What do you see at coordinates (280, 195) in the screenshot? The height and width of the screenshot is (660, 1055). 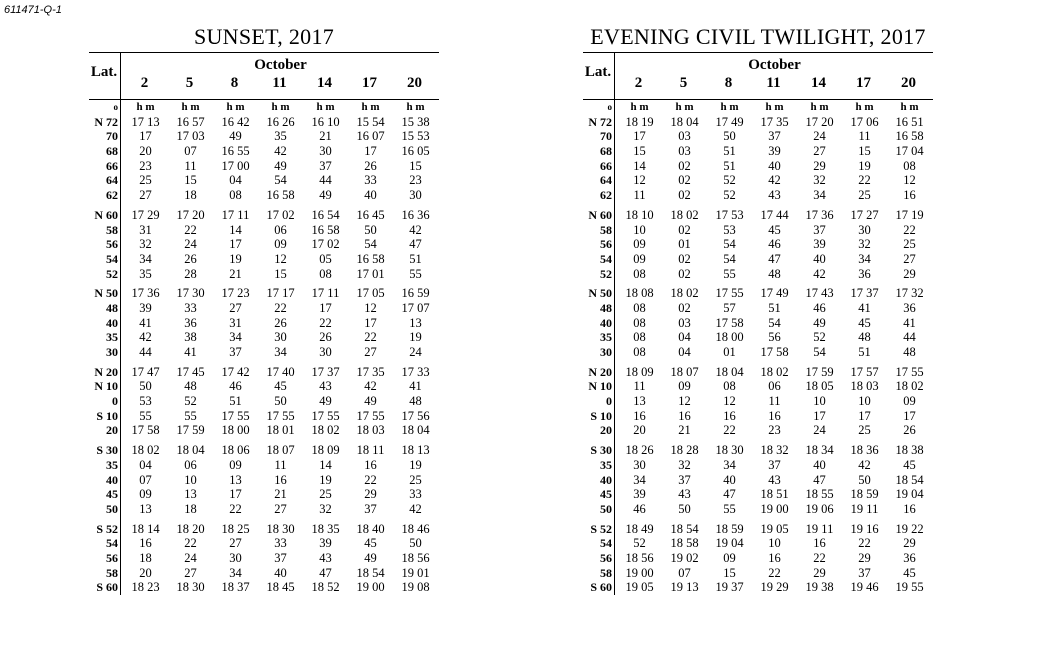 I see `time-cell: 16 58` at bounding box center [280, 195].